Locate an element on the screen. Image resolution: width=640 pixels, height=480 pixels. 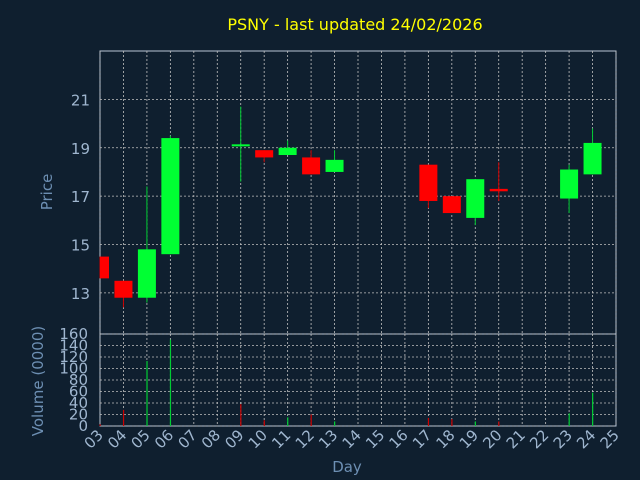
volume-tick-label: 100 is located at coordinates (73, 369).